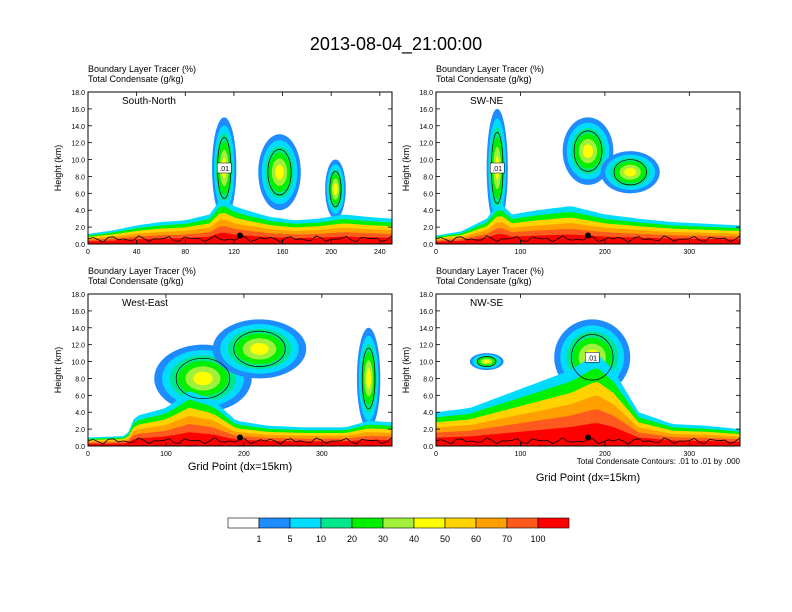  What do you see at coordinates (486, 101) in the screenshot?
I see `panel-name: SW-NE` at bounding box center [486, 101].